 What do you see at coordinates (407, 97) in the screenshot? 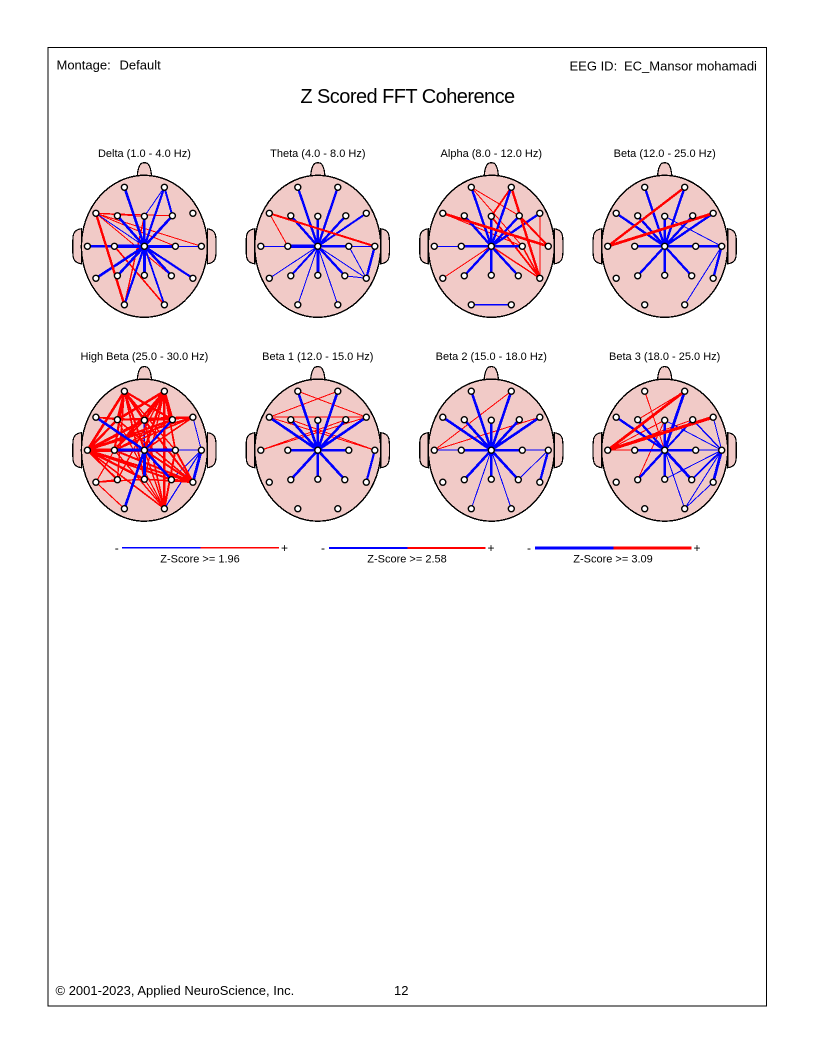
I see `svg-text: Z Scored FFT Coherence` at bounding box center [407, 97].